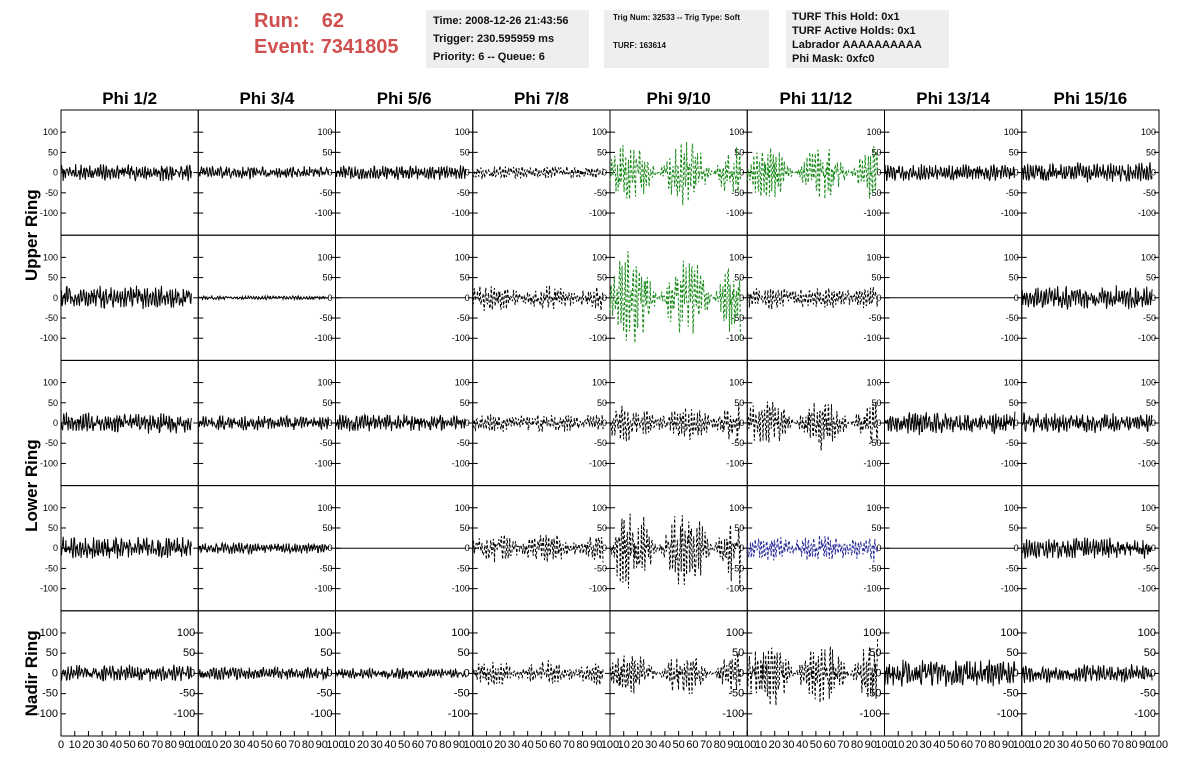 This screenshot has width=1196, height=772. Describe the element at coordinates (582, 745) in the screenshot. I see `x-tick-label: 80` at that location.